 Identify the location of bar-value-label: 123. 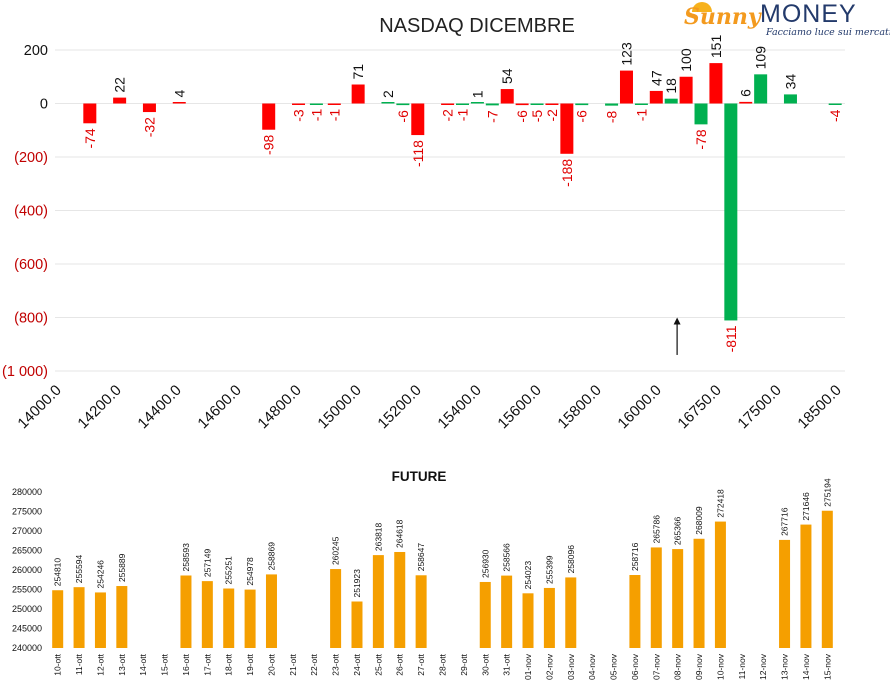
(626, 54).